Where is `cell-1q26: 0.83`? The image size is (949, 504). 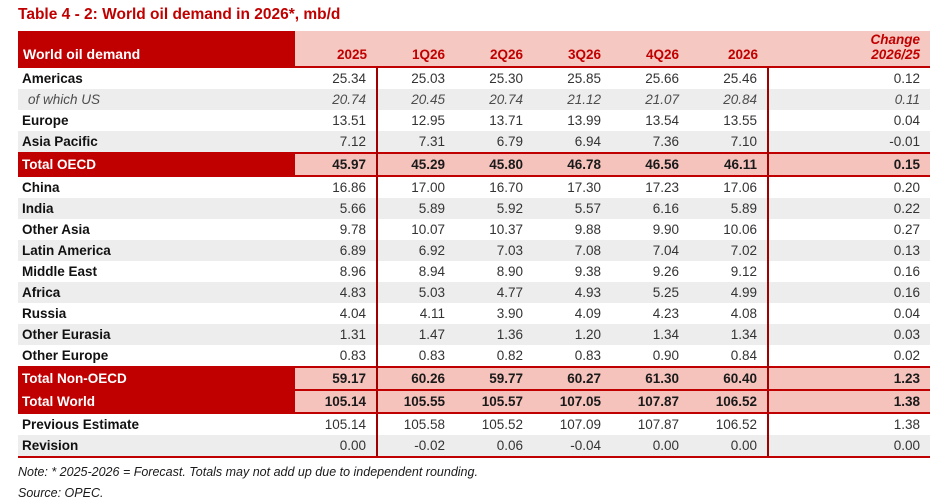 cell-1q26: 0.83 is located at coordinates (431, 355).